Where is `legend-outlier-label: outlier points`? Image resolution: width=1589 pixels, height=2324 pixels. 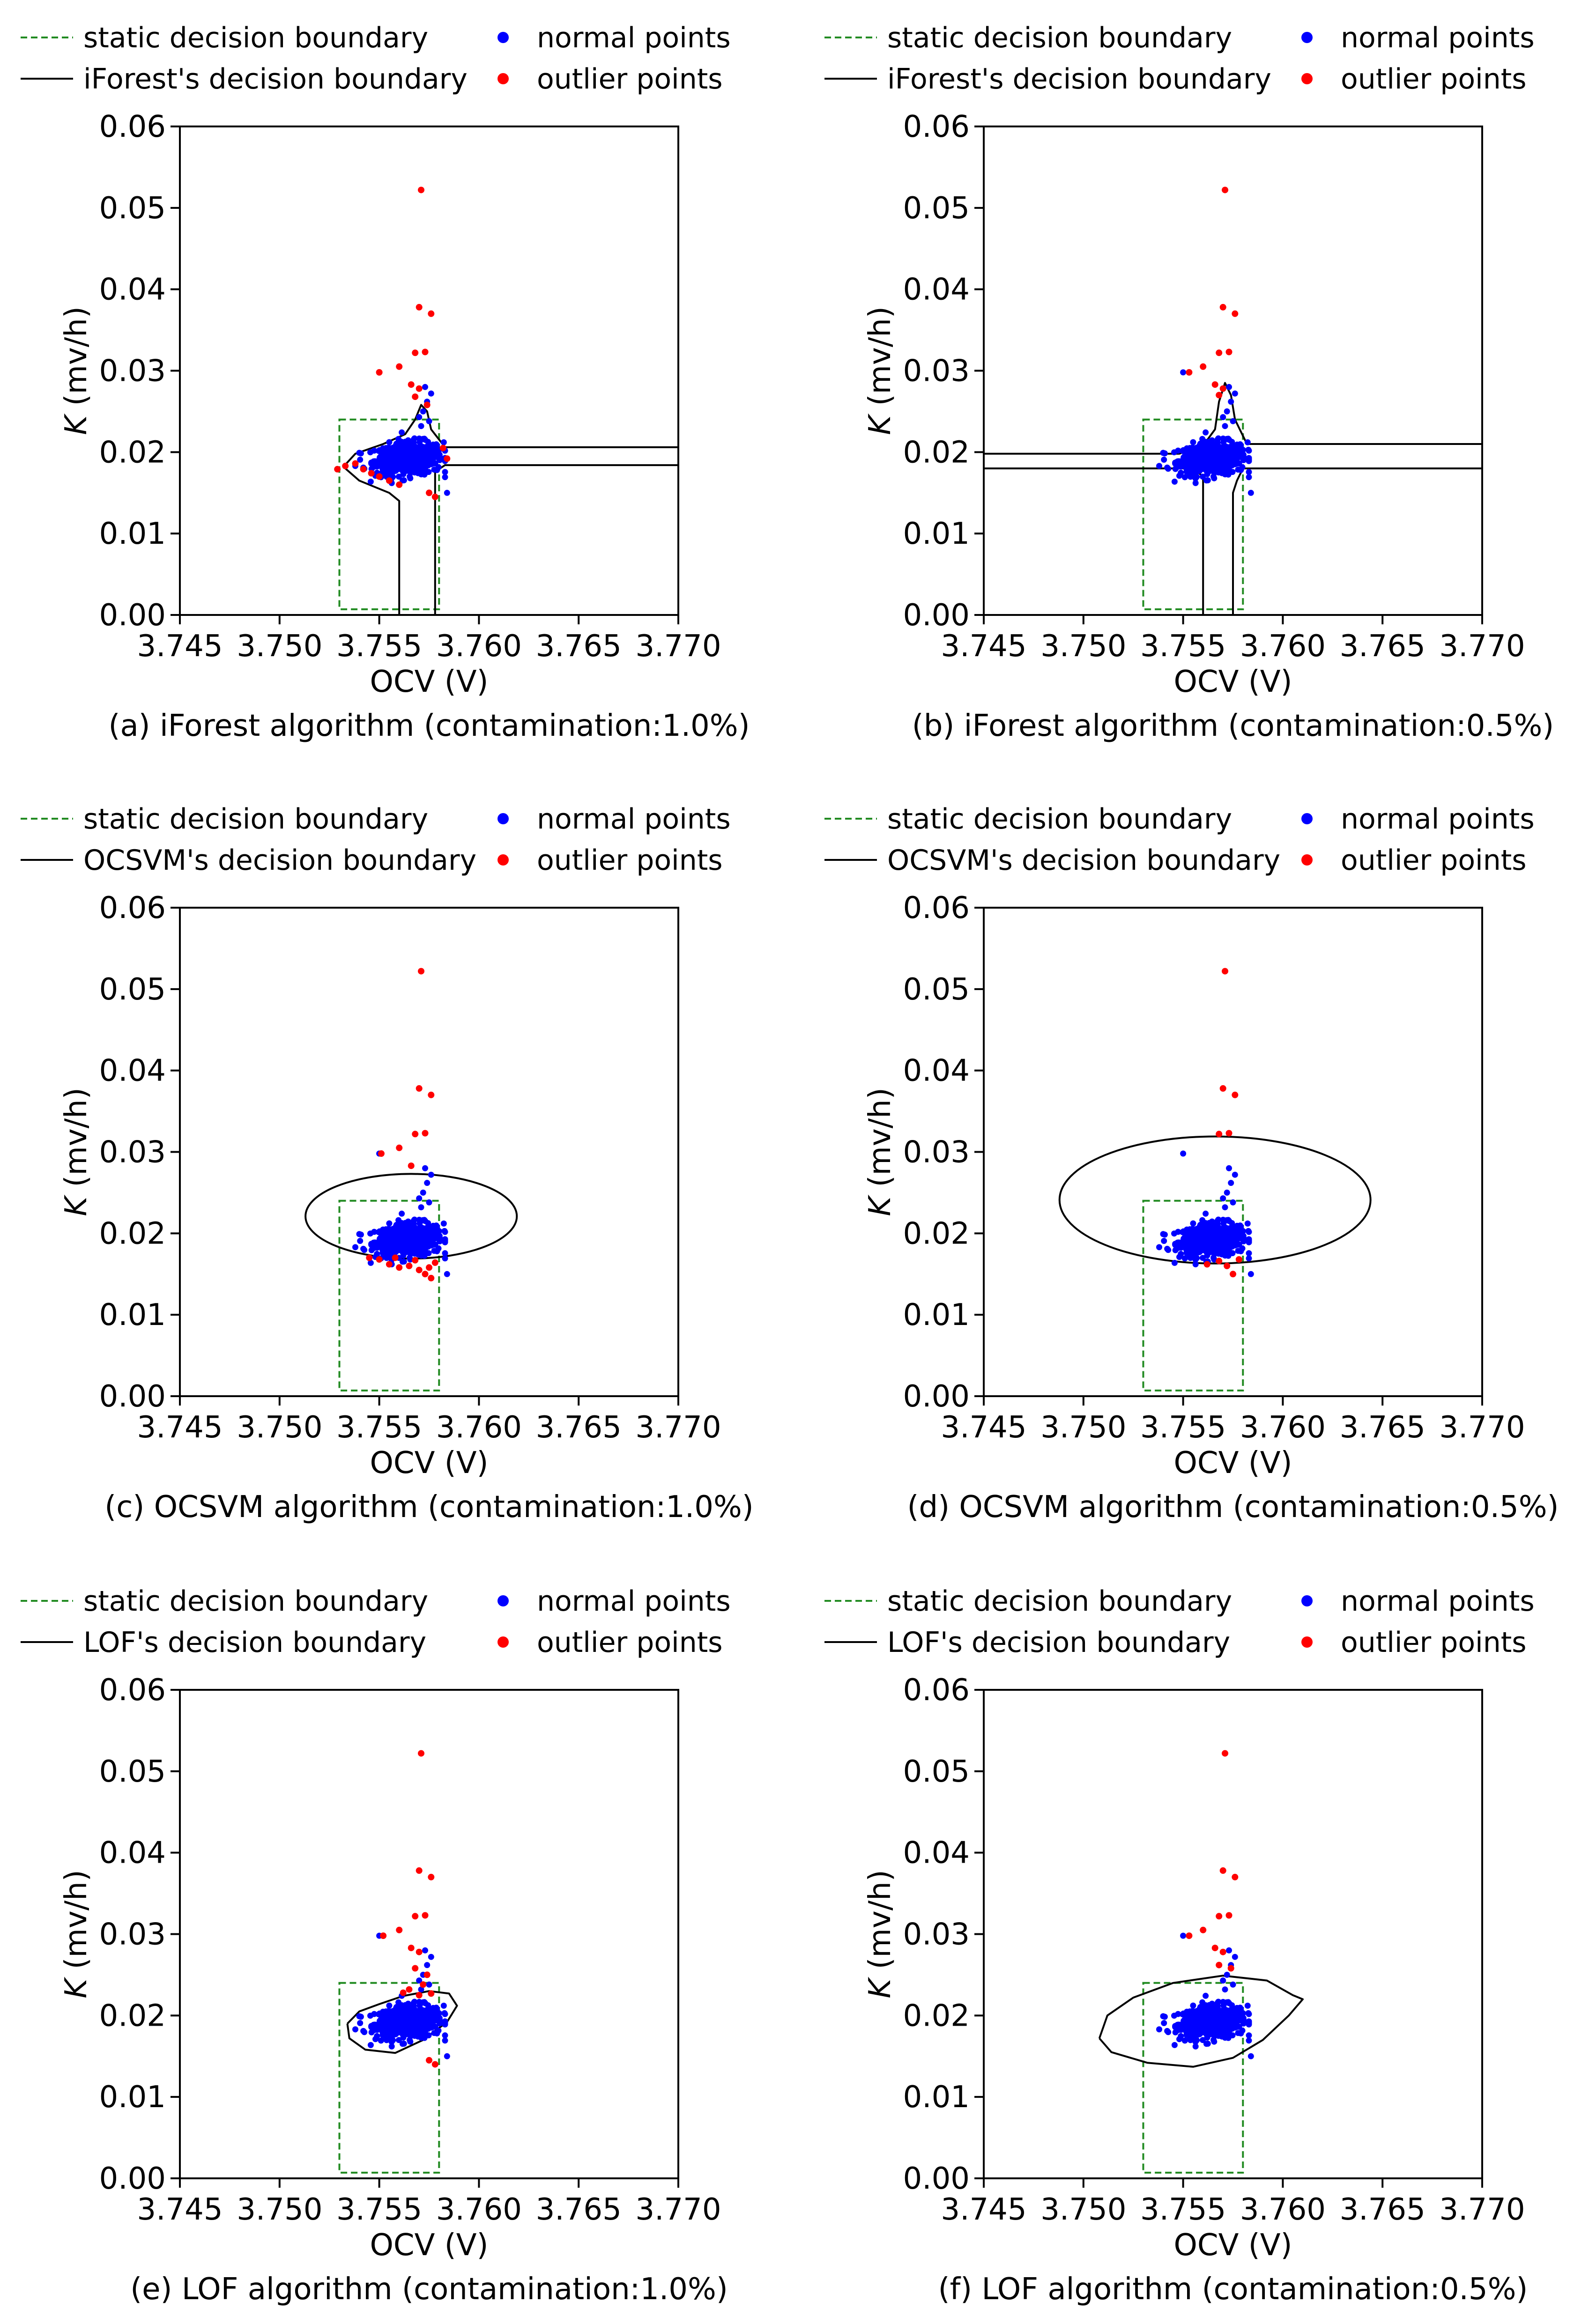
legend-outlier-label: outlier points is located at coordinates (630, 860).